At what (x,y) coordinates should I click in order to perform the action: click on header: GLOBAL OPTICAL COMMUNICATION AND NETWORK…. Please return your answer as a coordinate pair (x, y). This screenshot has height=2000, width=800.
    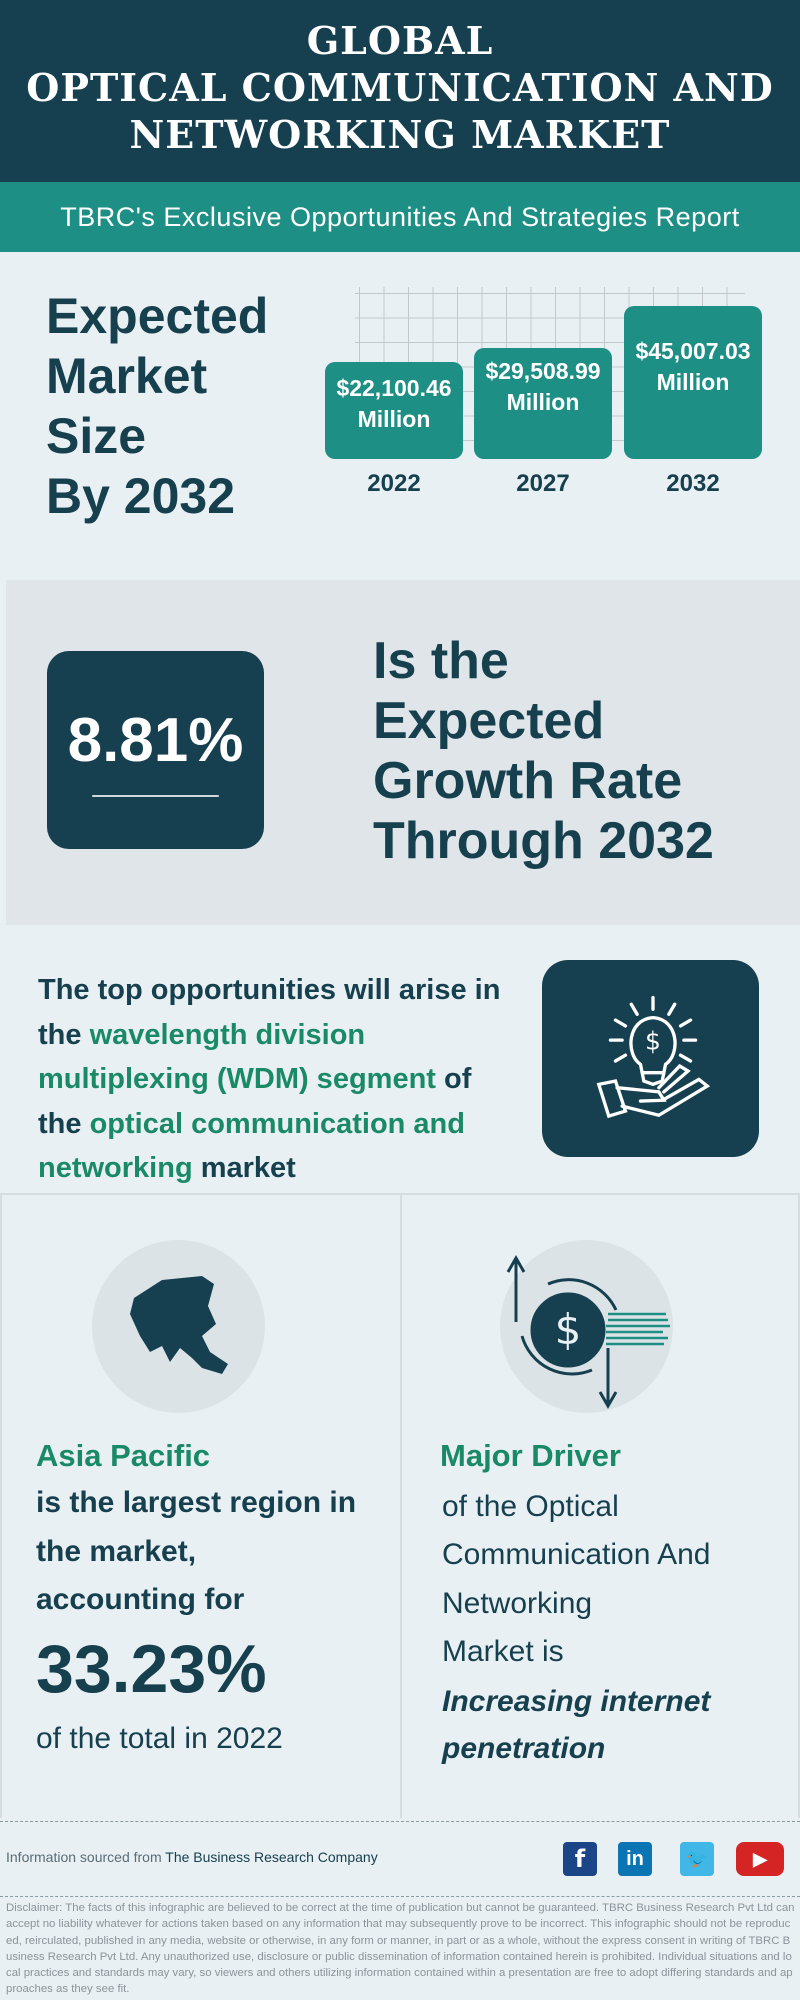
    Looking at the image, I should click on (400, 91).